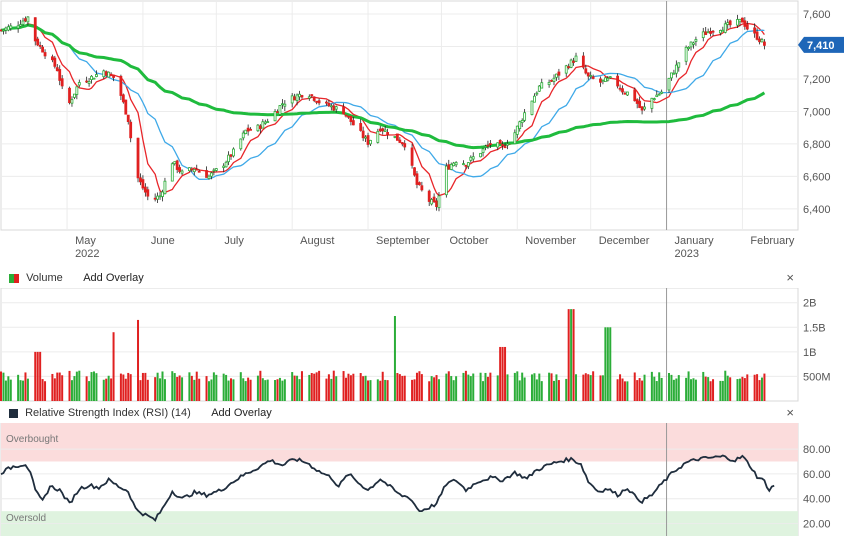  Describe the element at coordinates (817, 475) in the screenshot. I see `rsi-y-tick: 60.00` at that location.